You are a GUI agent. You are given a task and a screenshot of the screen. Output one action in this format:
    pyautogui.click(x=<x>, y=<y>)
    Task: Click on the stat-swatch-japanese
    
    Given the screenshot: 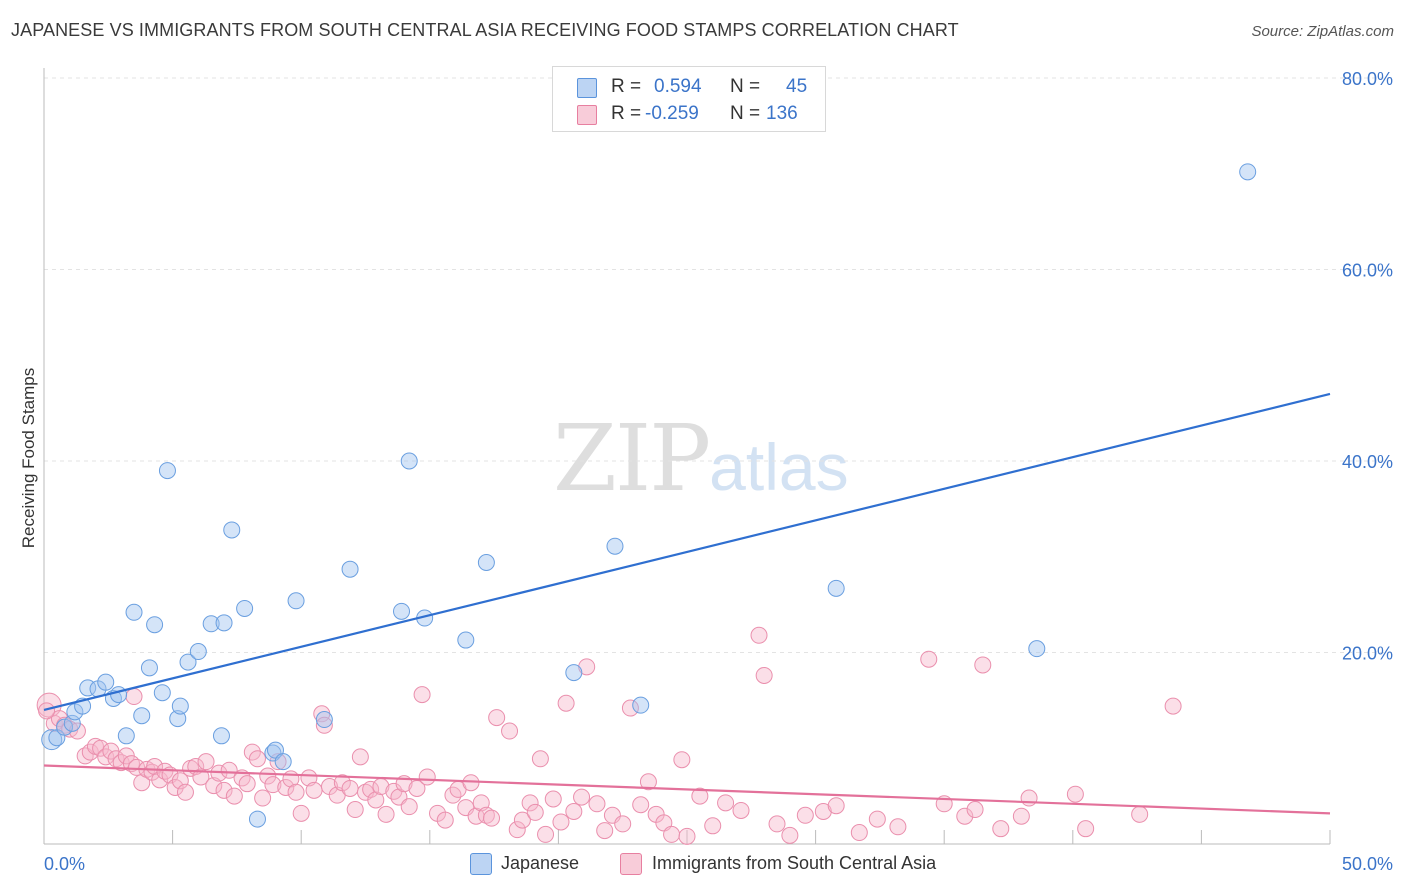 What is the action you would take?
    pyautogui.click(x=587, y=88)
    